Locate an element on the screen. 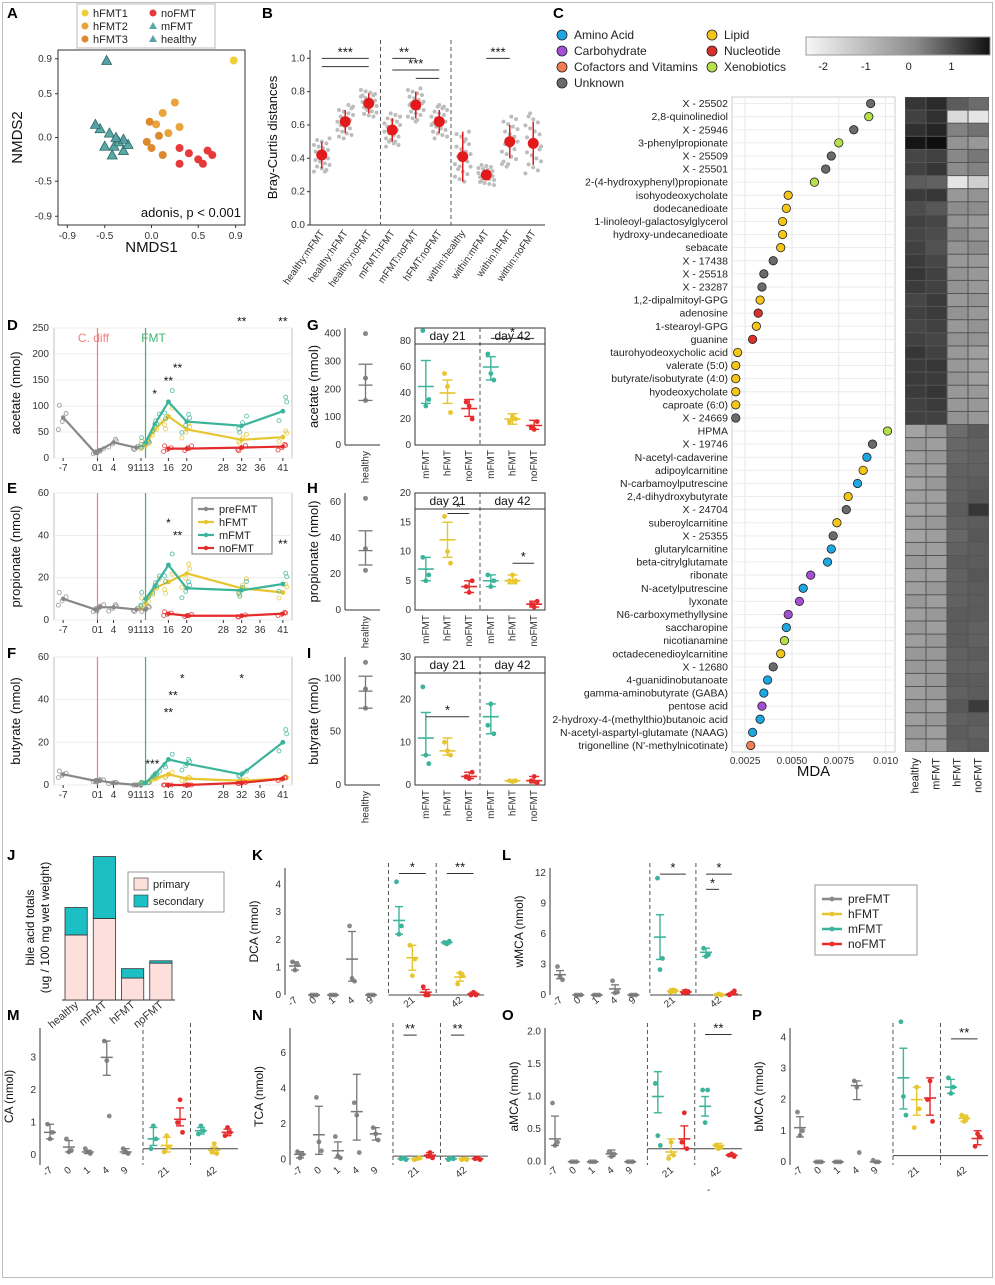  colorbar-tick: 0 is located at coordinates (909, 67).